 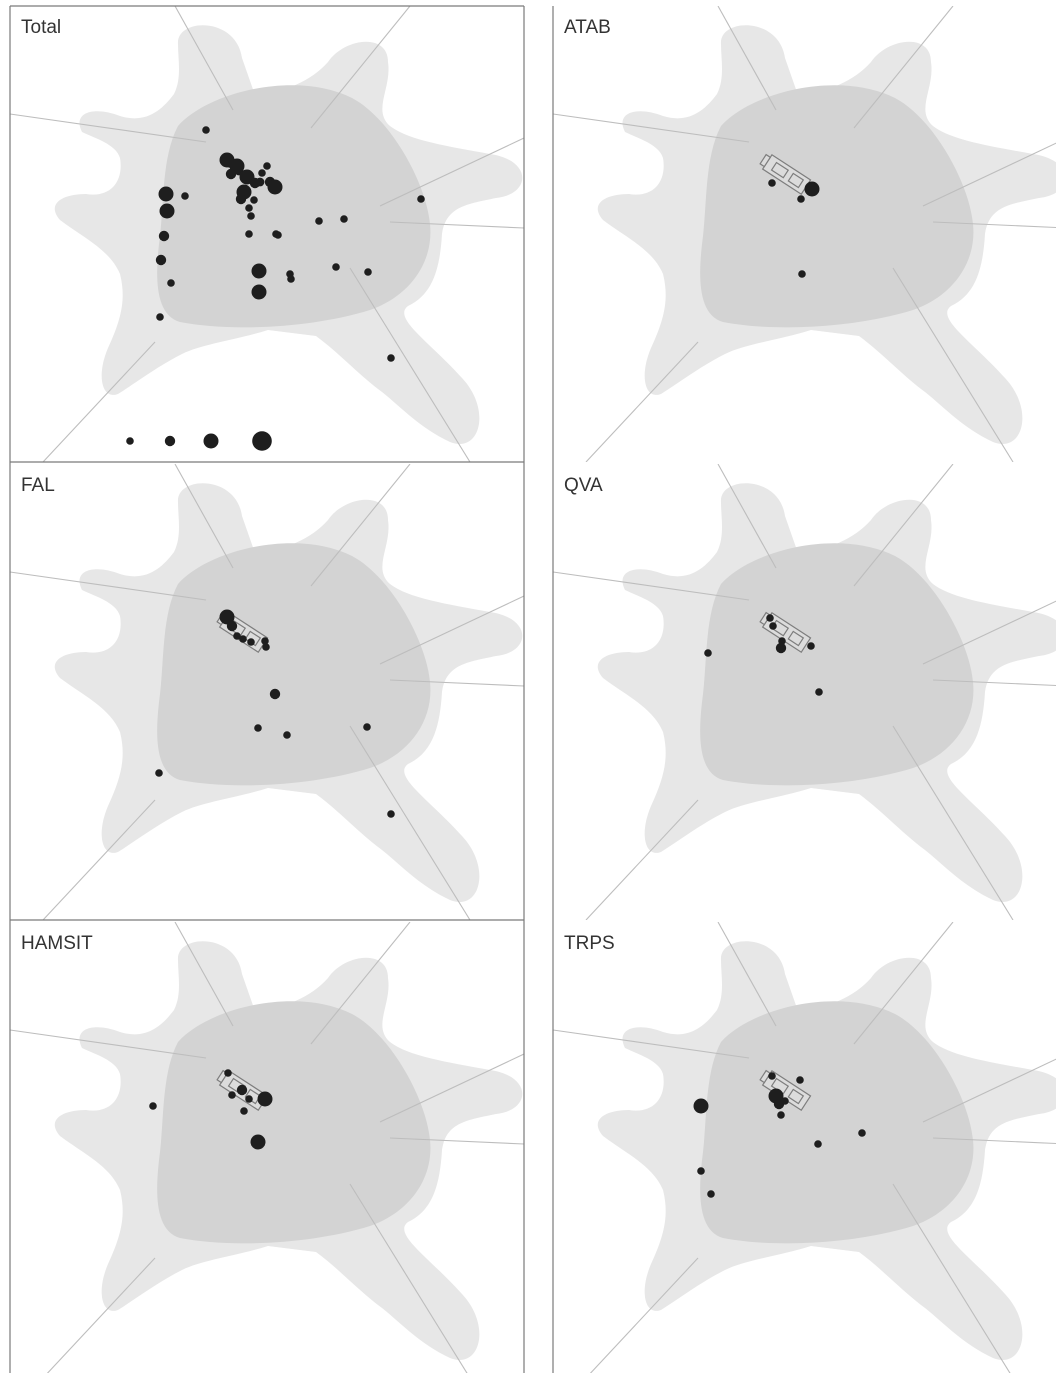 I want to click on panel-label: Total, so click(x=41, y=27).